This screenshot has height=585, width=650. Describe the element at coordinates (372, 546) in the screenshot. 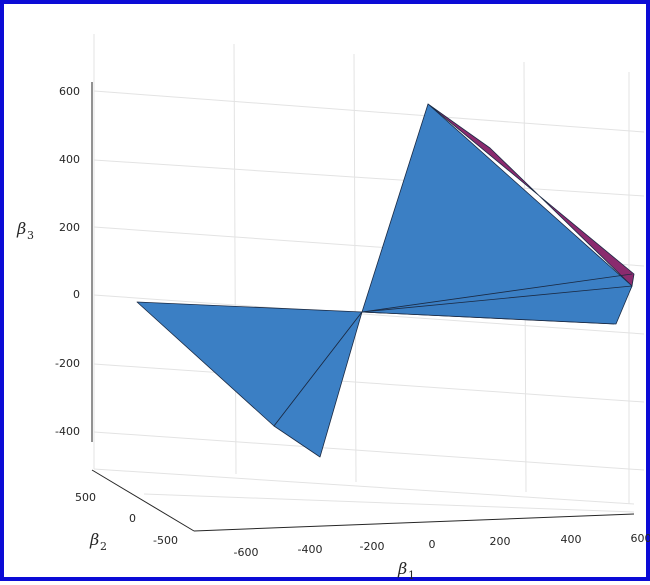

I see `x-tick-label: -200` at that location.